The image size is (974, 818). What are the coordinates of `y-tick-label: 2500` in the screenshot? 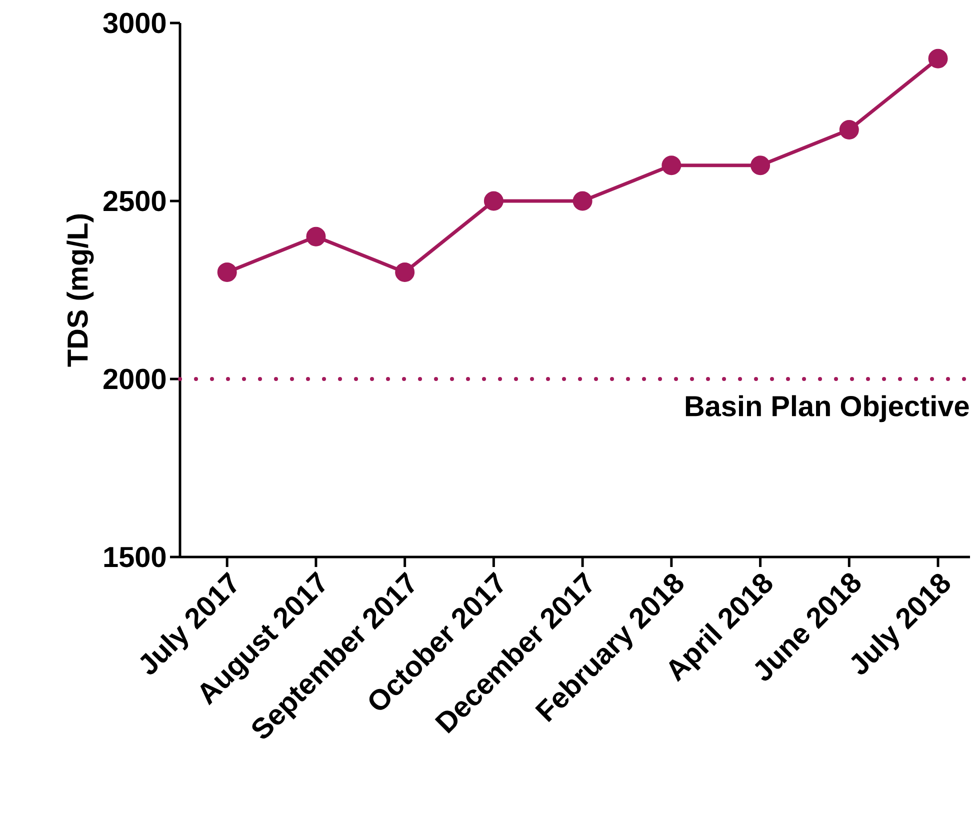 It's located at (135, 201).